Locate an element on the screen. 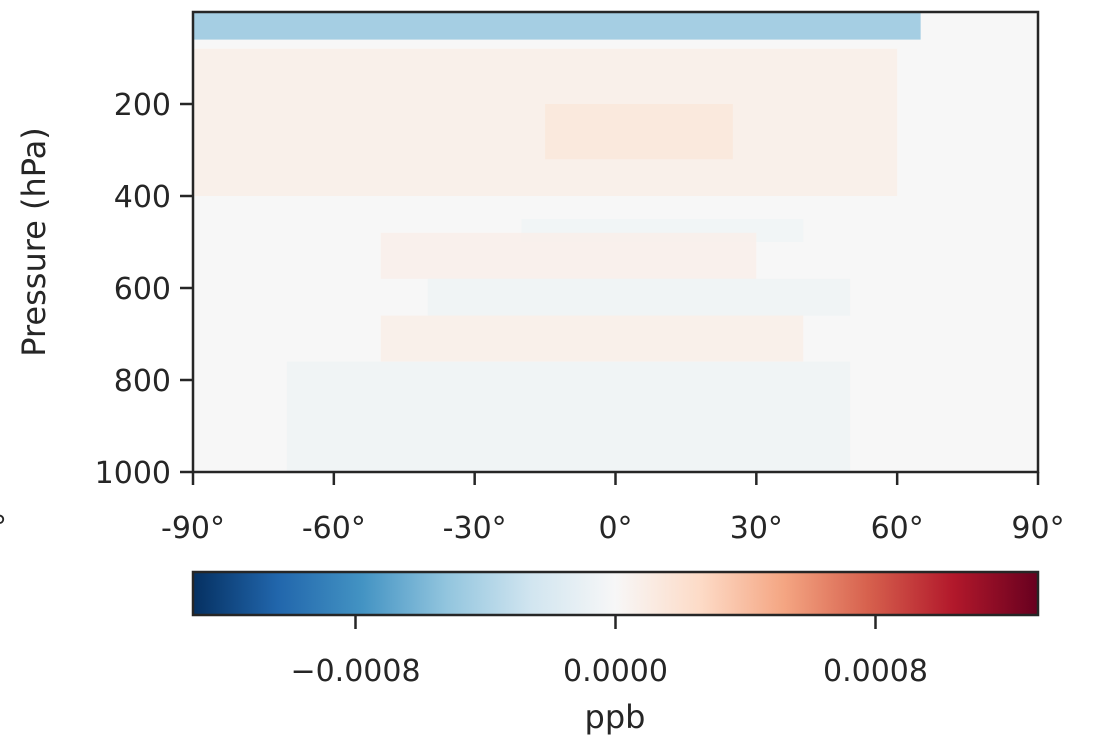  x-tick-label: -30° is located at coordinates (475, 528).